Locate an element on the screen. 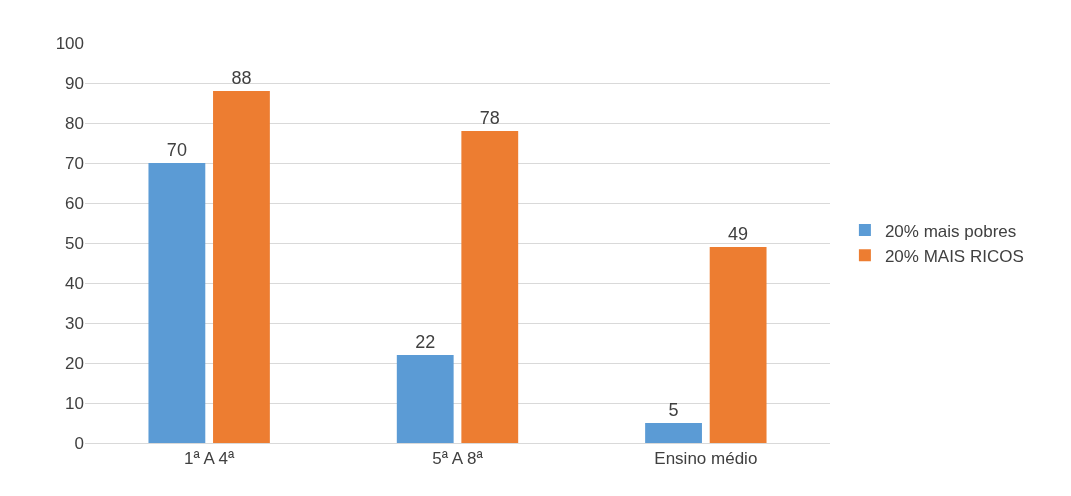 The image size is (1071, 496). data-label: 5 is located at coordinates (673, 410).